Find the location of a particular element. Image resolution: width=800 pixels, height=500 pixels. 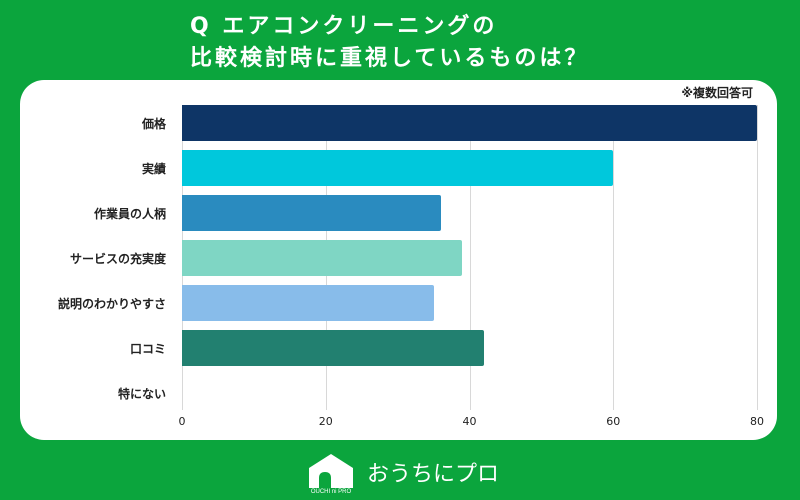

x-tick-label: 80 is located at coordinates (757, 421).